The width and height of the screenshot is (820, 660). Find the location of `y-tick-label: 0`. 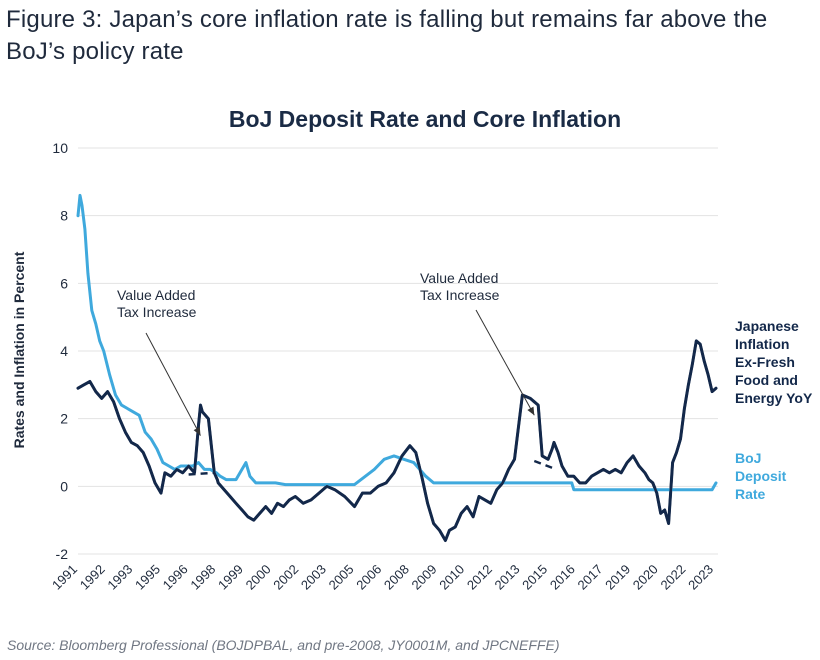

y-tick-label: 0 is located at coordinates (64, 486).